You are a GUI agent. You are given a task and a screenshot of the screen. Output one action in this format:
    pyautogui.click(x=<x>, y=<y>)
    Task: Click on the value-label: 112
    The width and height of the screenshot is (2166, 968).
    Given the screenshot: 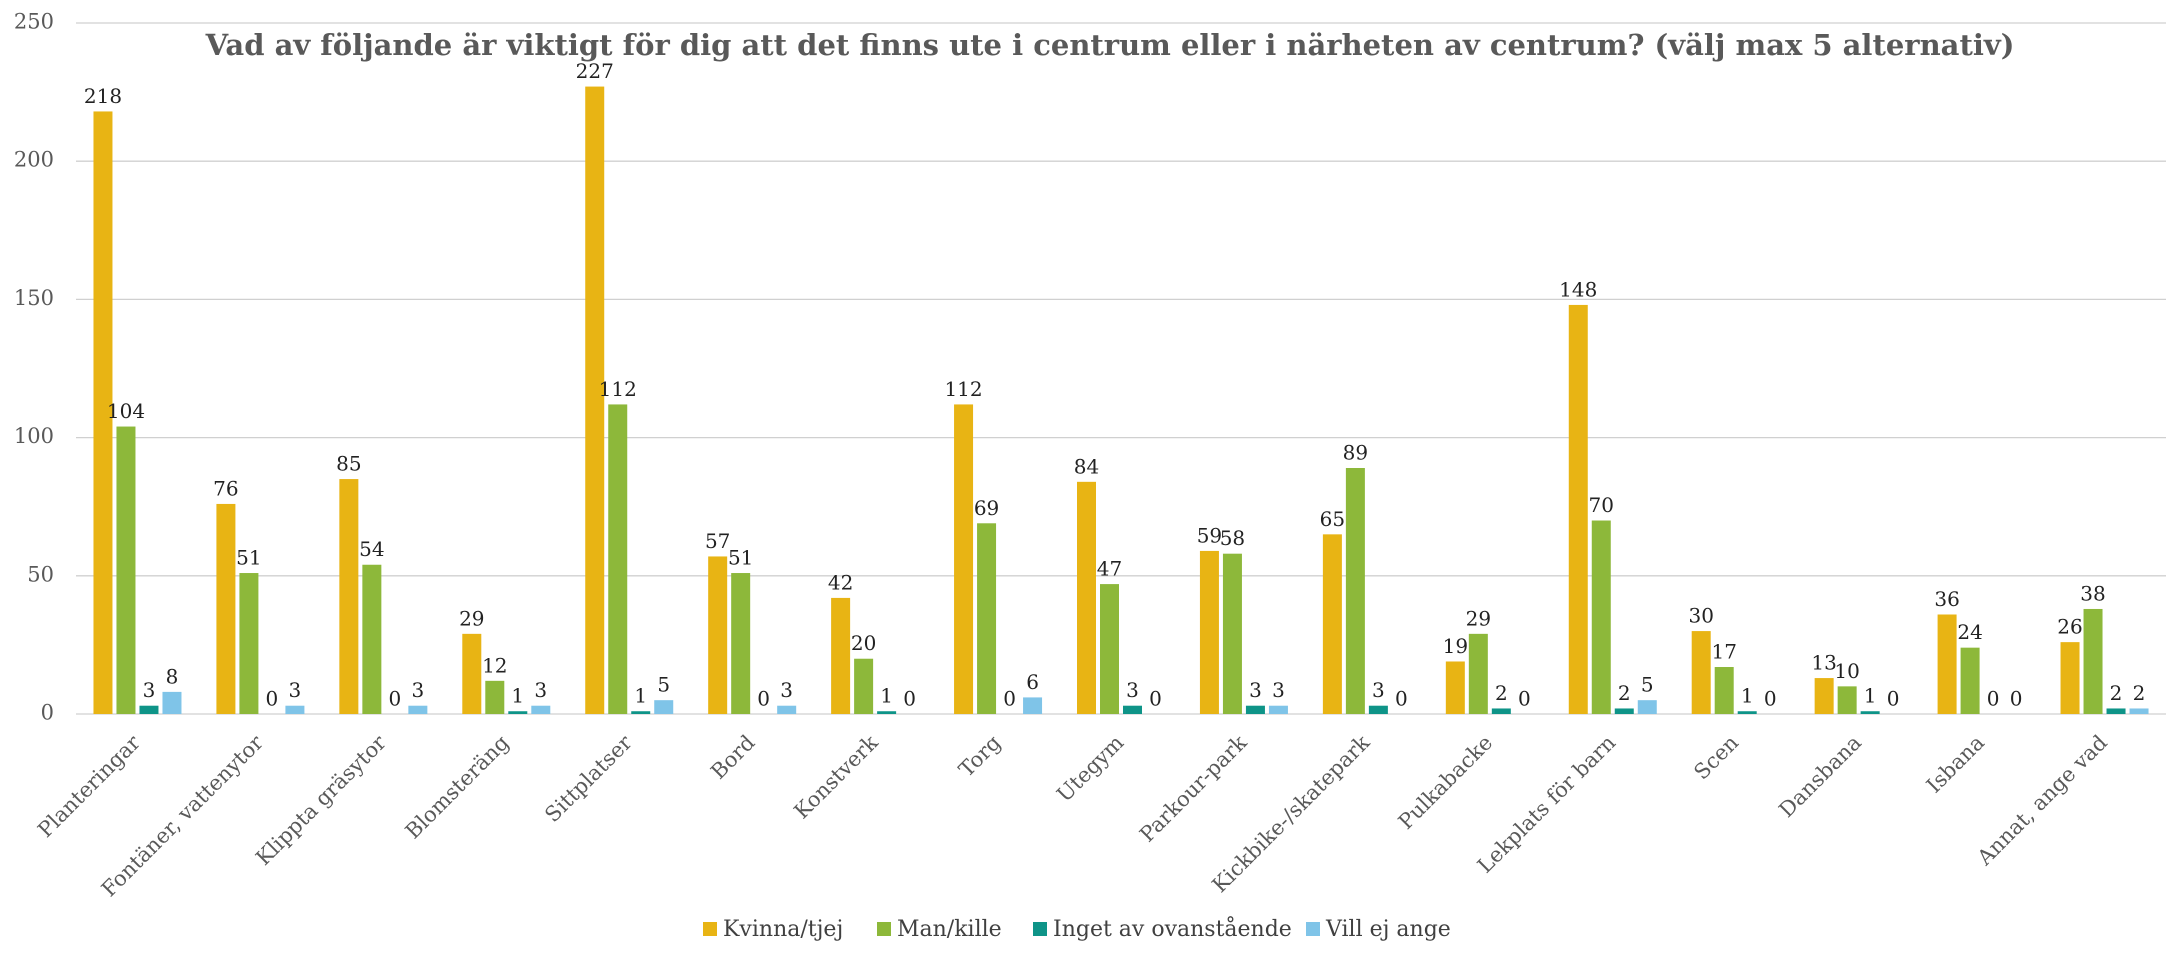 What is the action you would take?
    pyautogui.click(x=618, y=389)
    